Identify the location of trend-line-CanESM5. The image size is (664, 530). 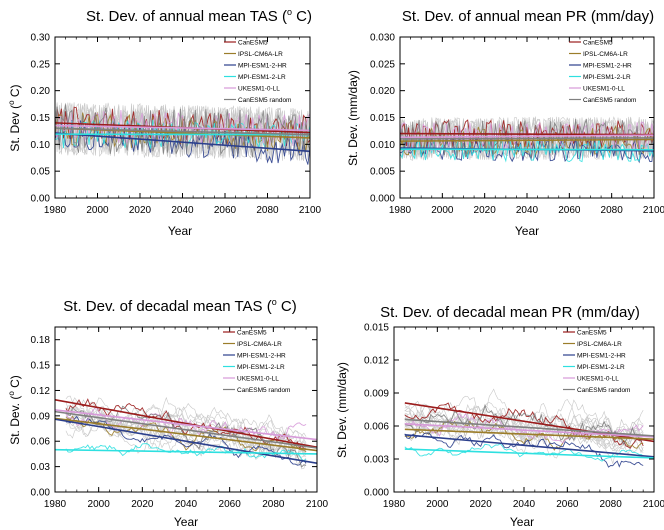
(527, 134).